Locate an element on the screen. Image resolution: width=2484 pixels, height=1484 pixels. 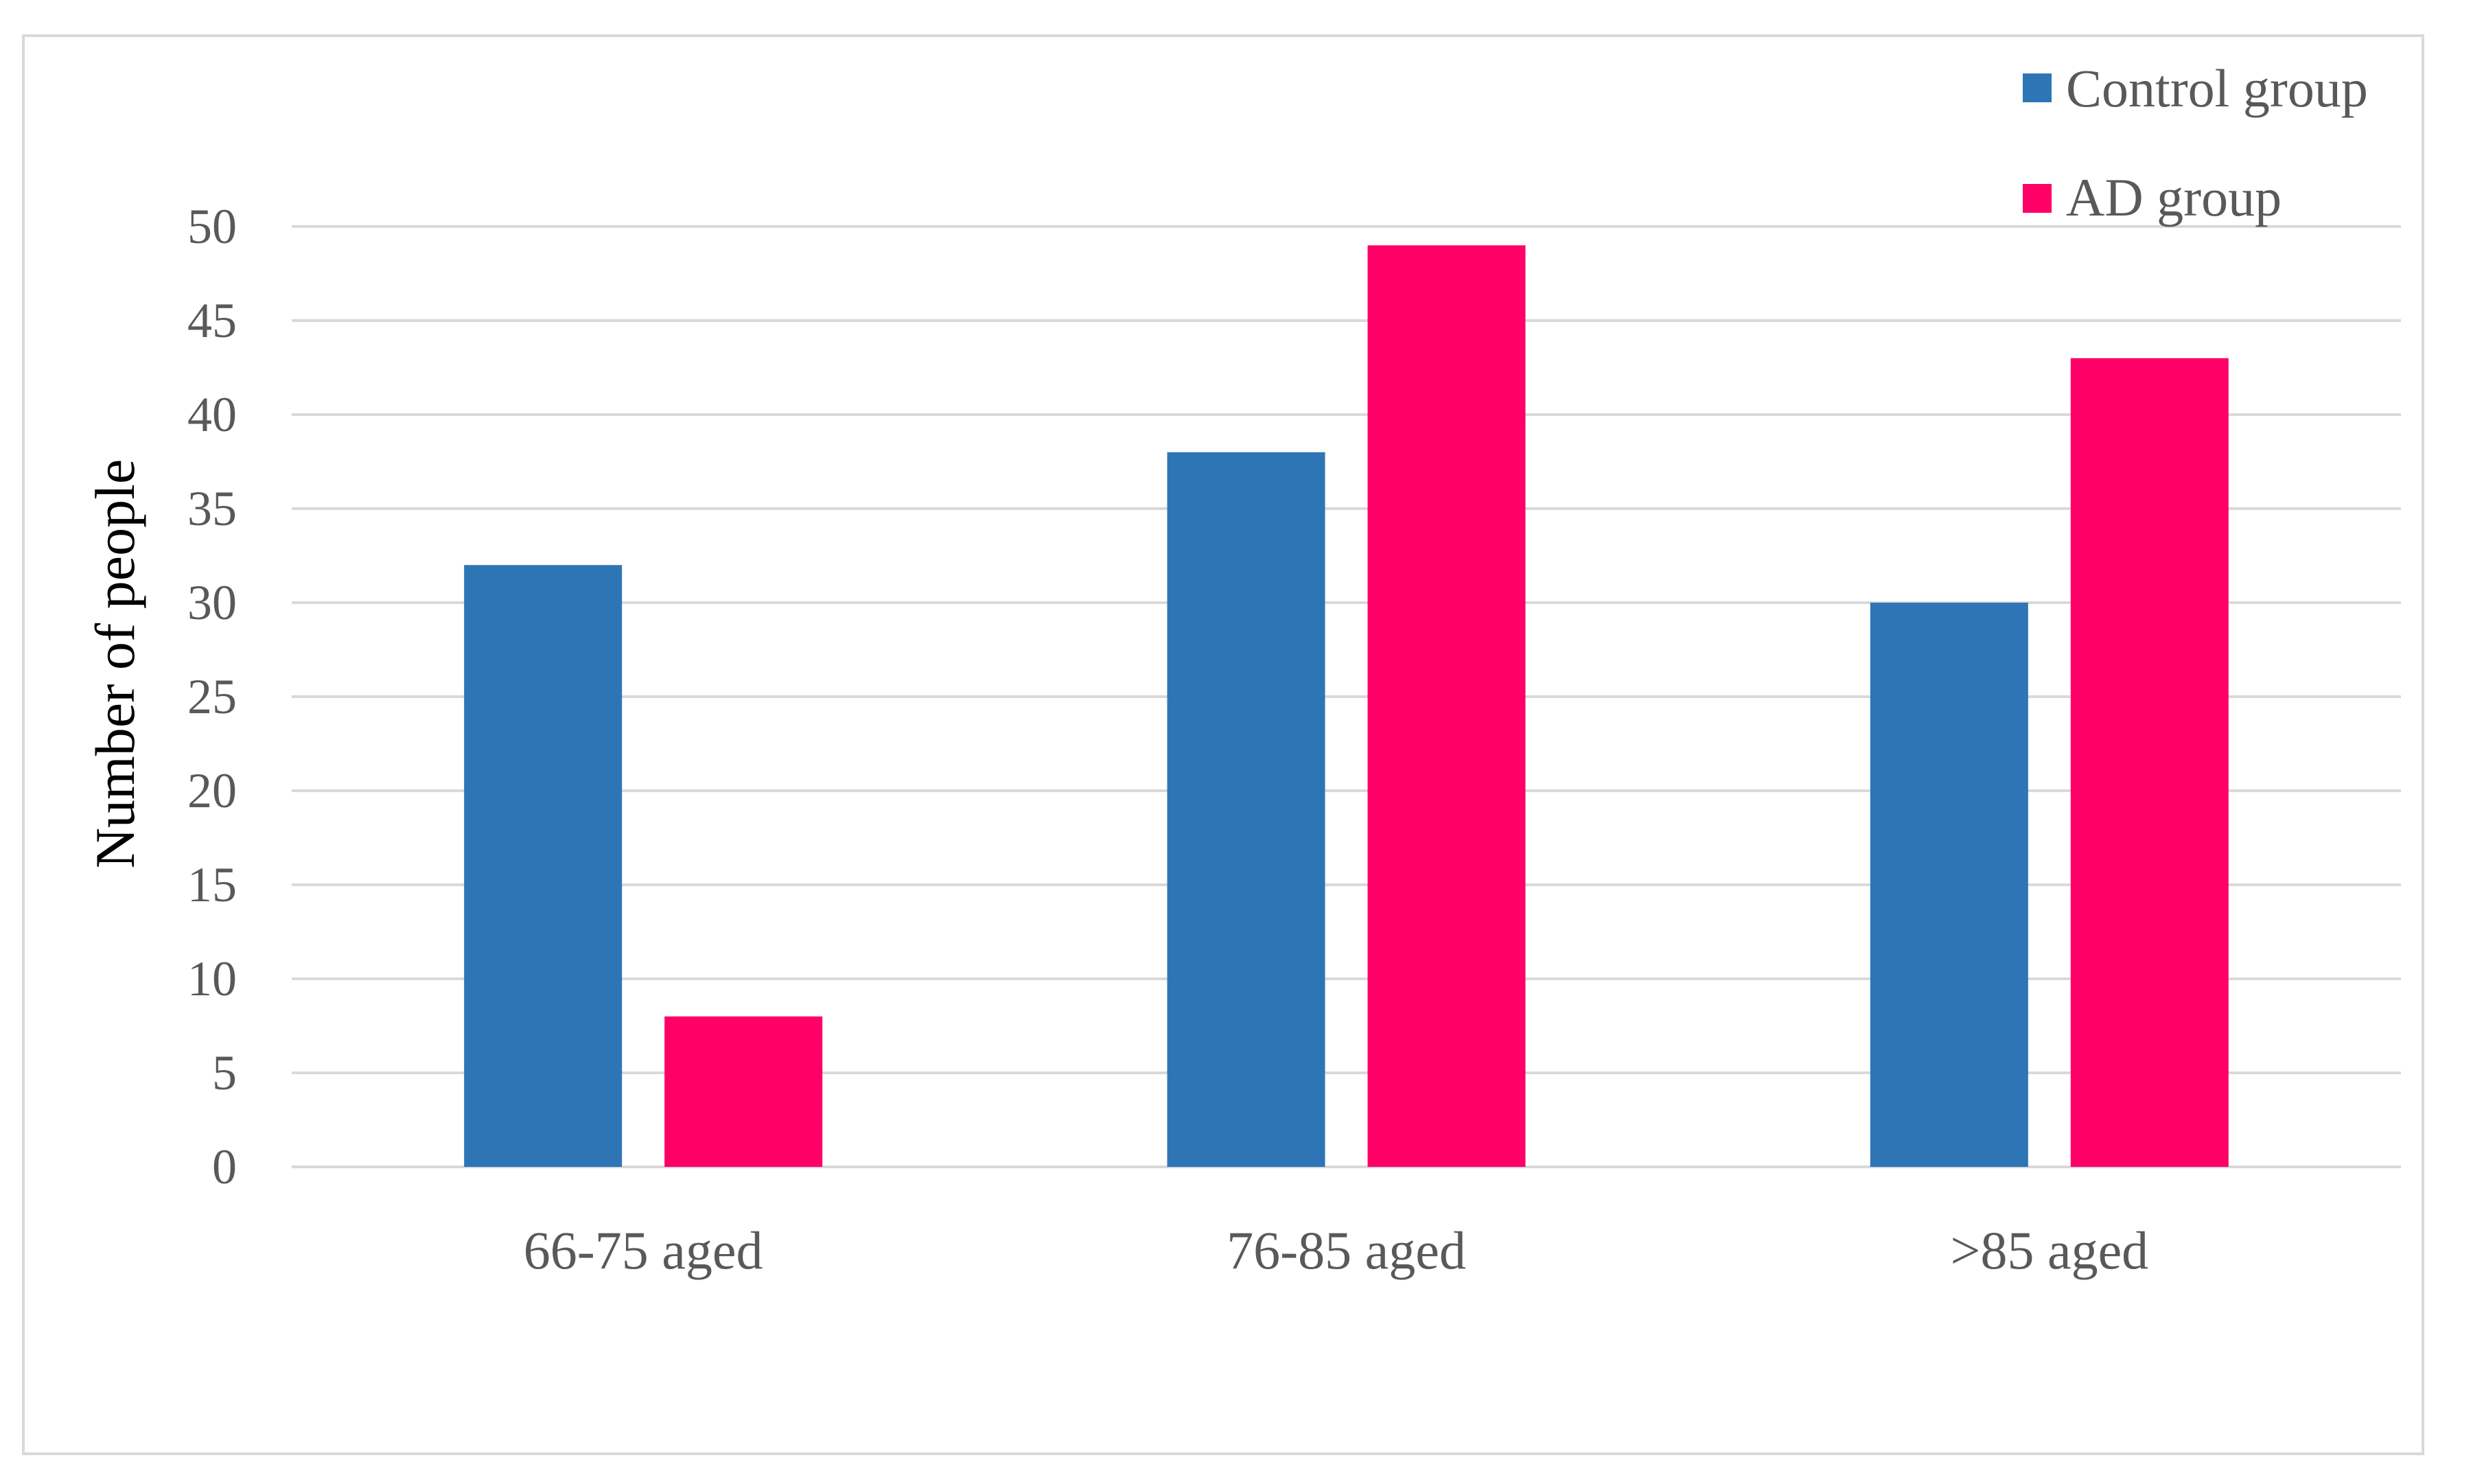
y-tick-label: 0 is located at coordinates (224, 1166).